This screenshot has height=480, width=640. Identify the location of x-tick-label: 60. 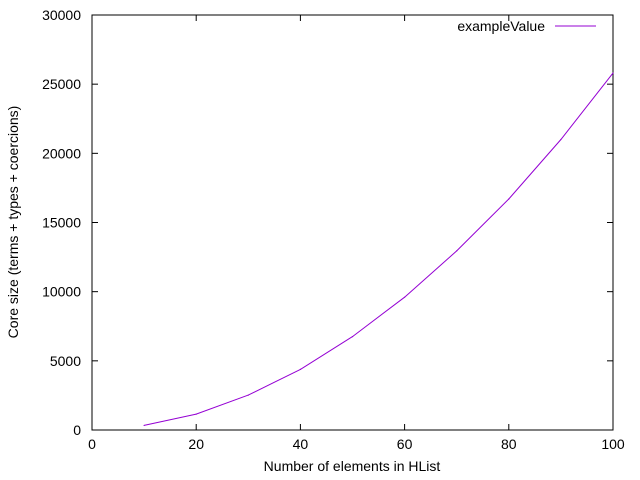
(405, 444).